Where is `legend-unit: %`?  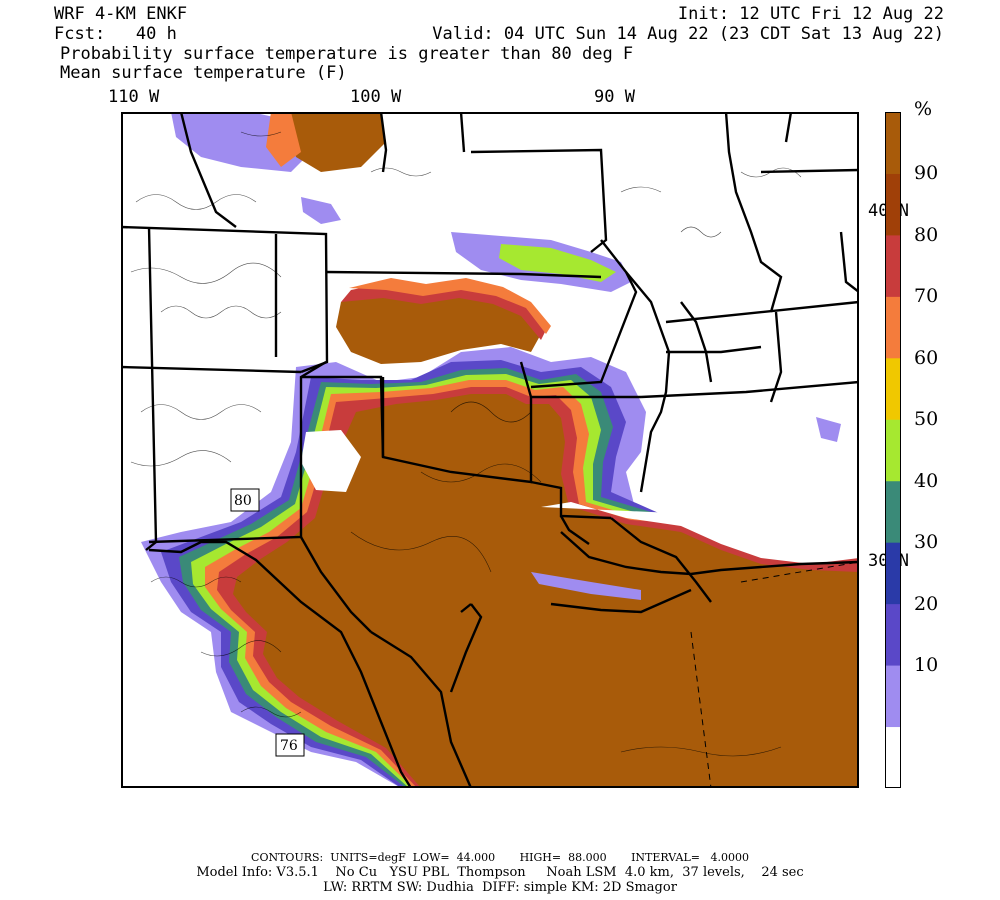 legend-unit: % is located at coordinates (923, 109).